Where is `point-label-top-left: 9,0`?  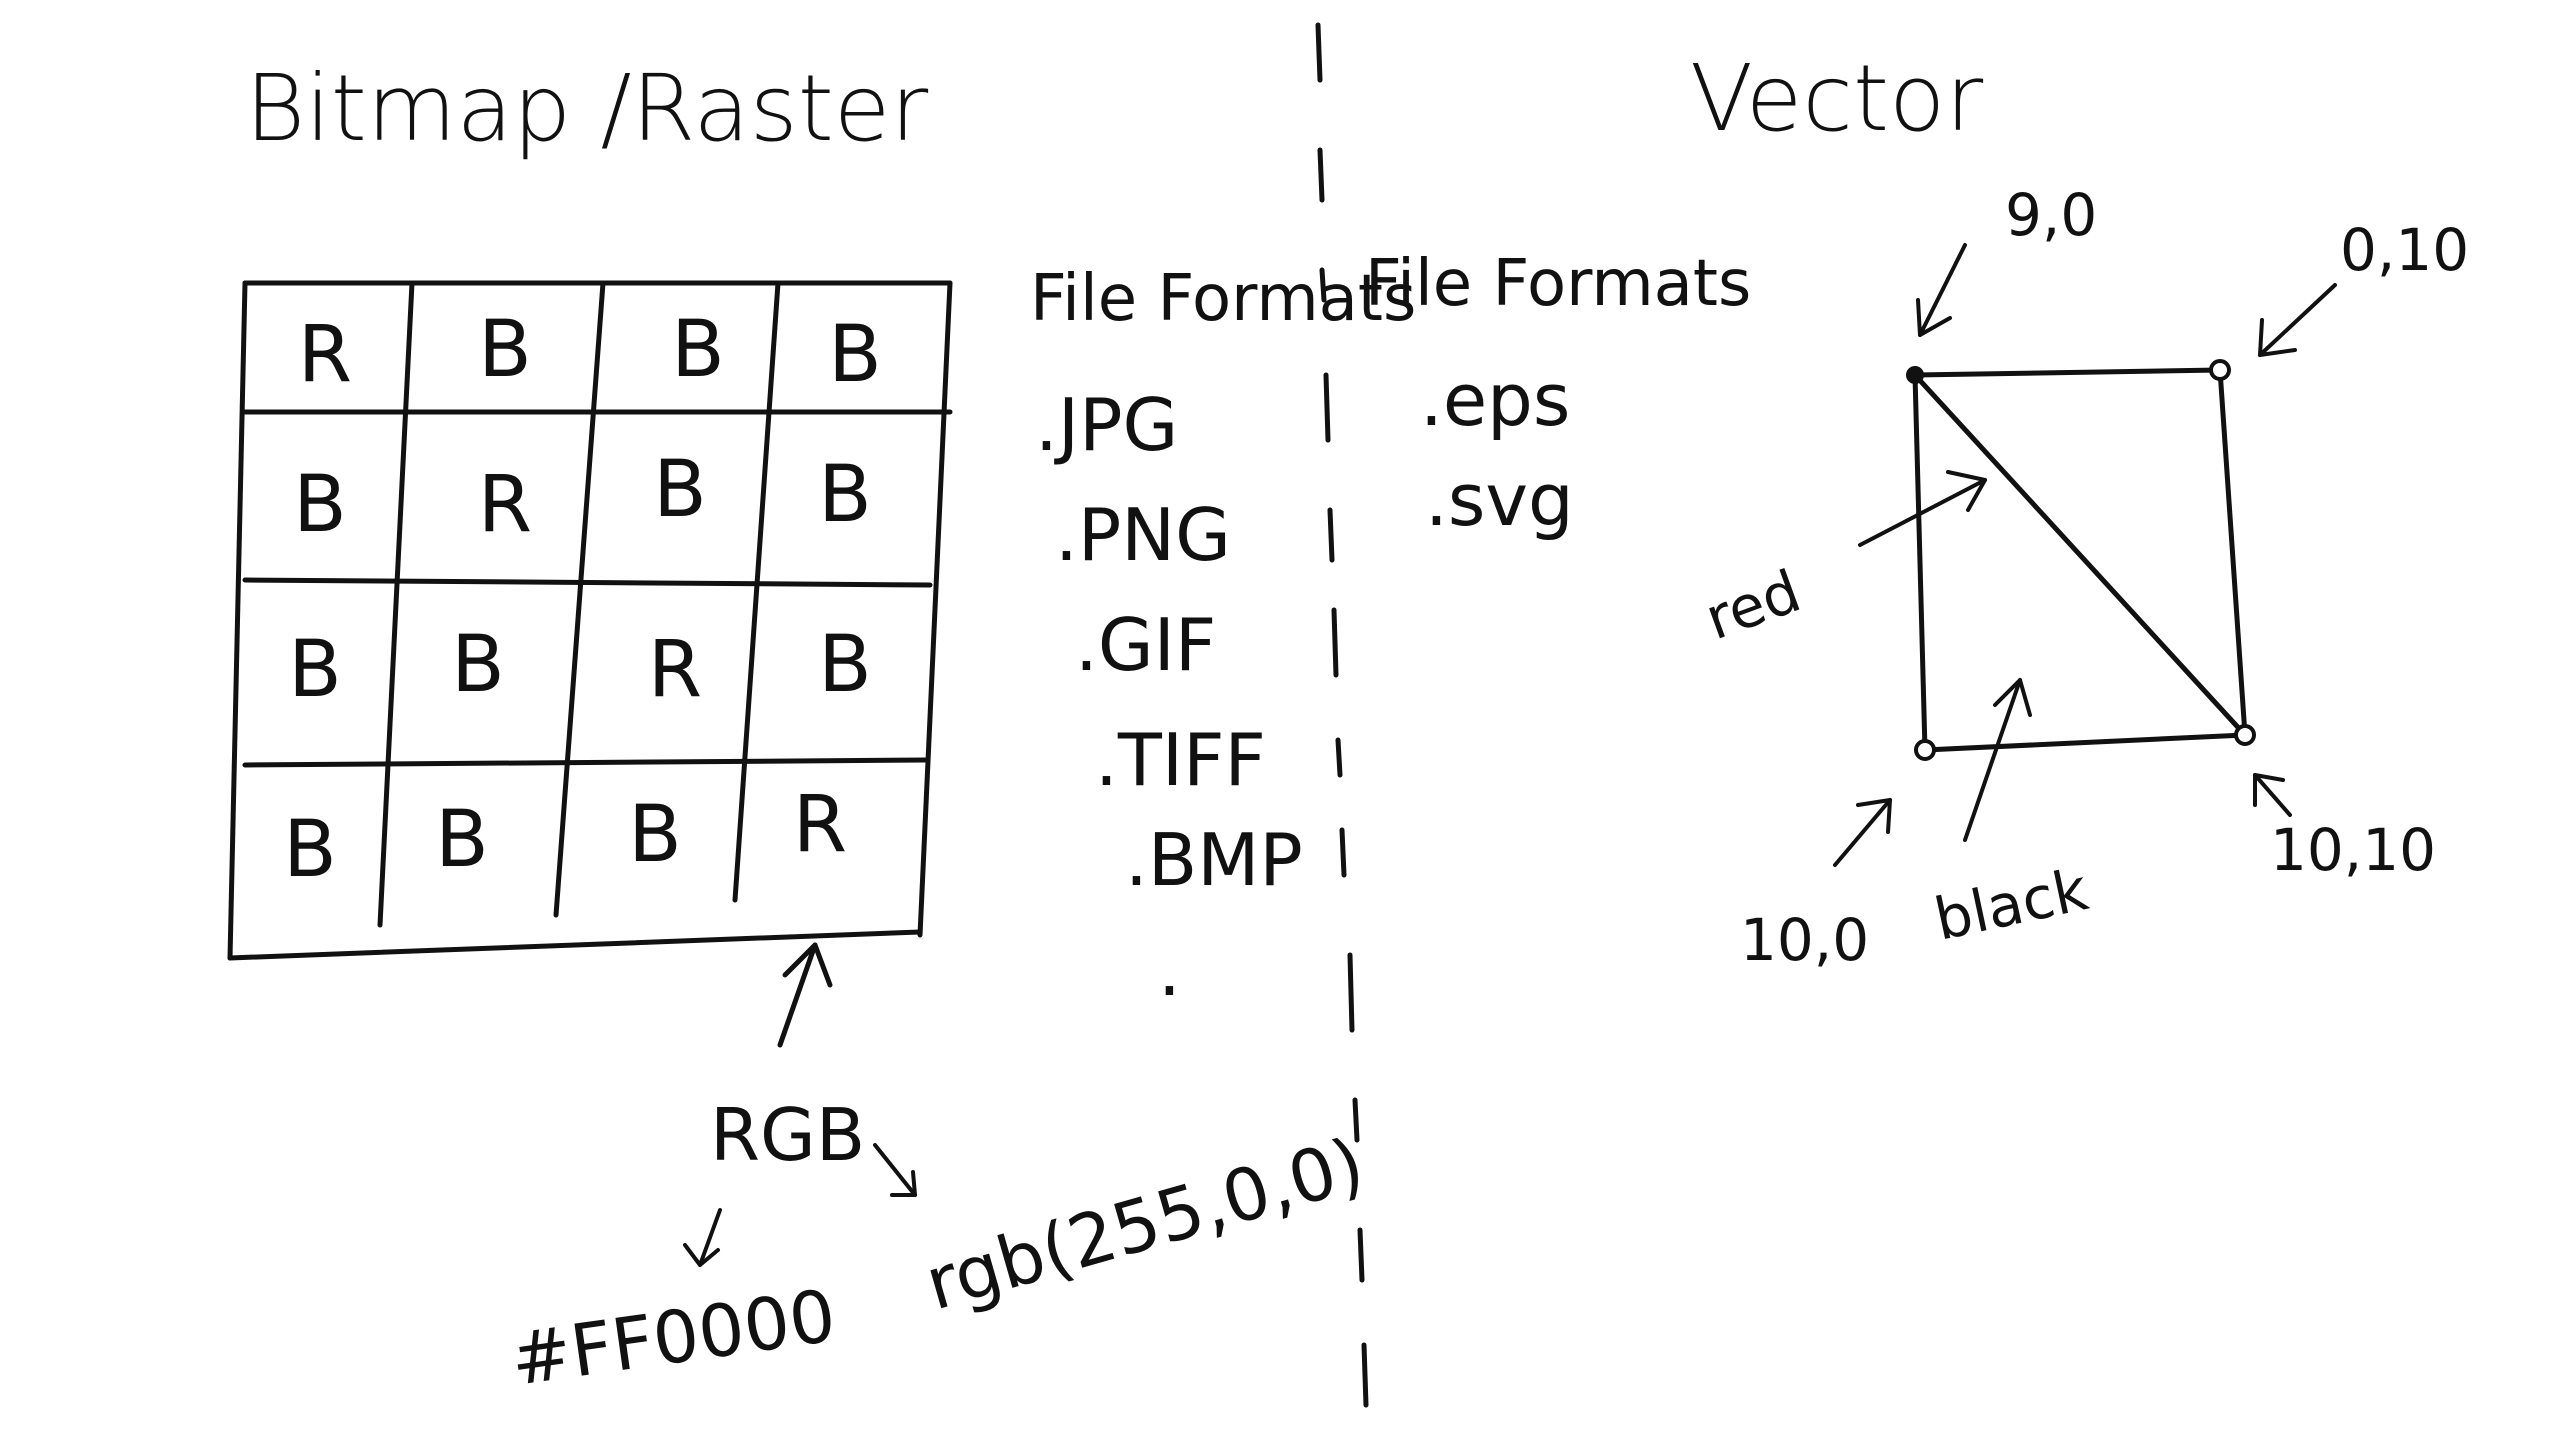
point-label-top-left: 9,0 is located at coordinates (2051, 215).